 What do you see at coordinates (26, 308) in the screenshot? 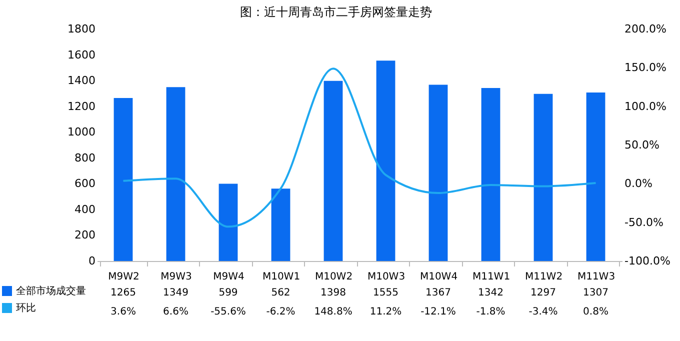
I see `legend-label: 环比` at bounding box center [26, 308].